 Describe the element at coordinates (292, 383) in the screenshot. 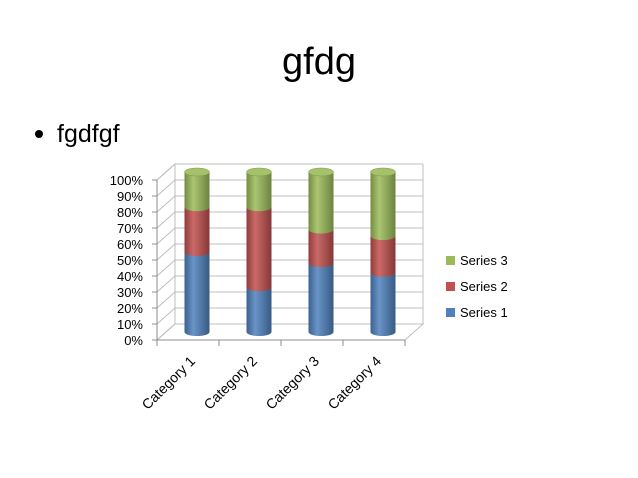

I see `x-category-label: Category 3` at that location.